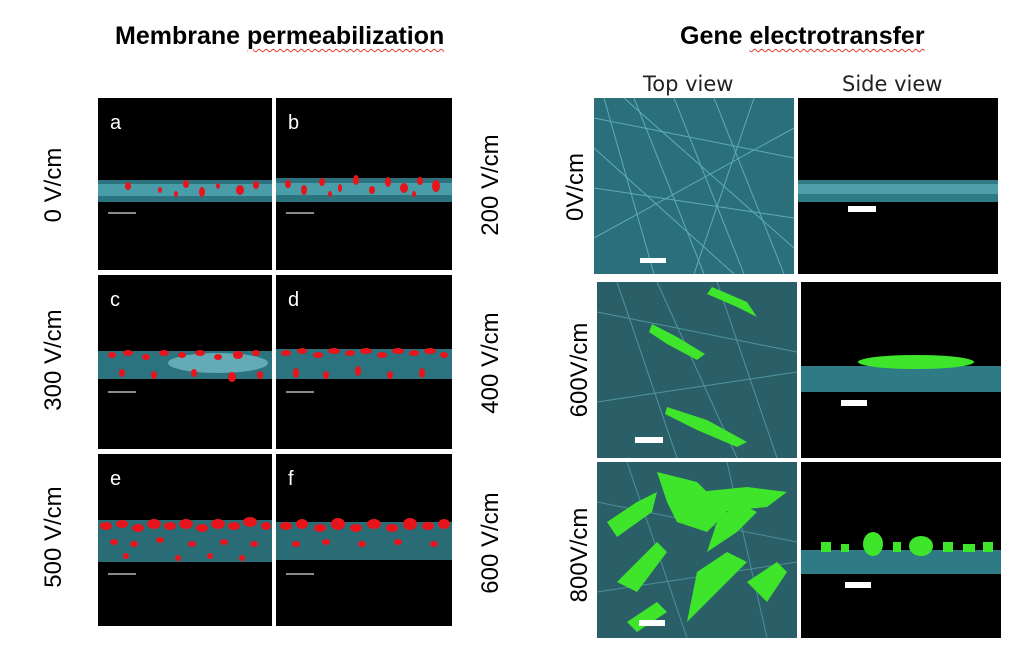  I want to click on side-view-600v, so click(901, 370).